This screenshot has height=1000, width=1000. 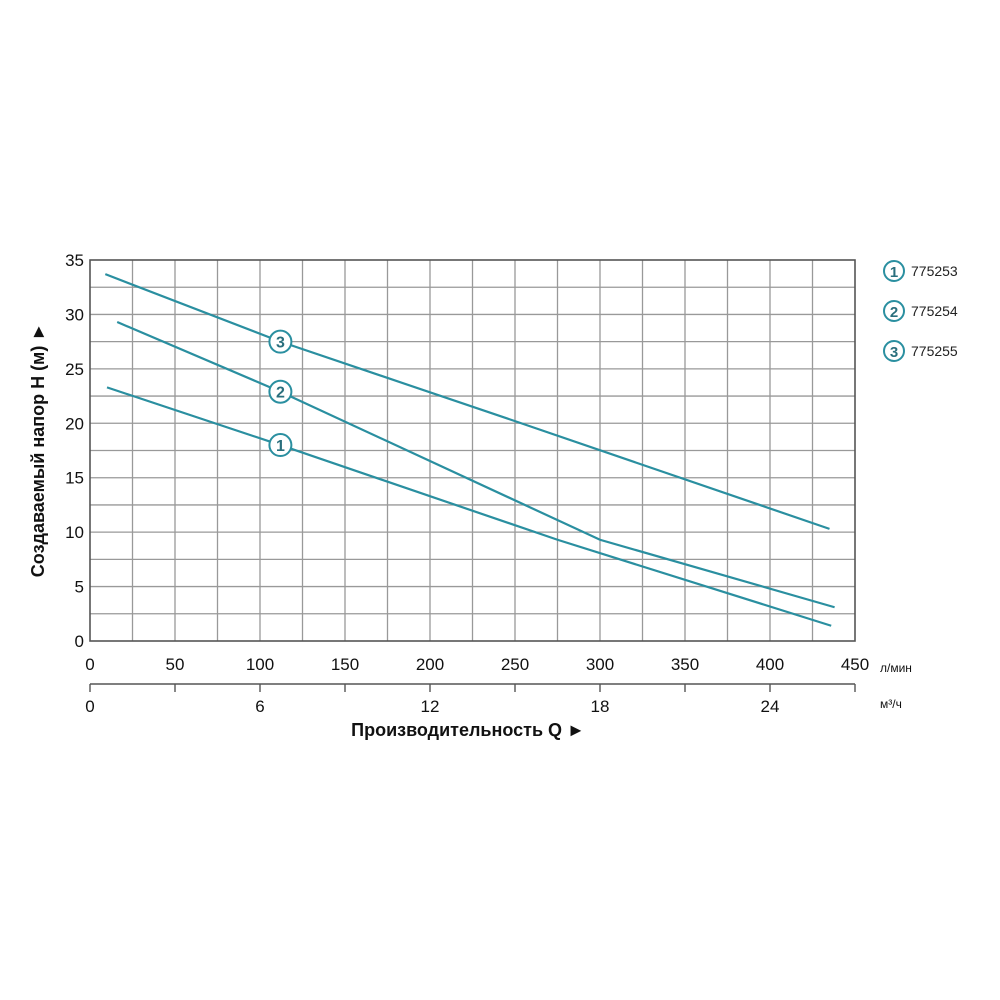 I want to click on curve-marker-label: 3, so click(x=280, y=343).